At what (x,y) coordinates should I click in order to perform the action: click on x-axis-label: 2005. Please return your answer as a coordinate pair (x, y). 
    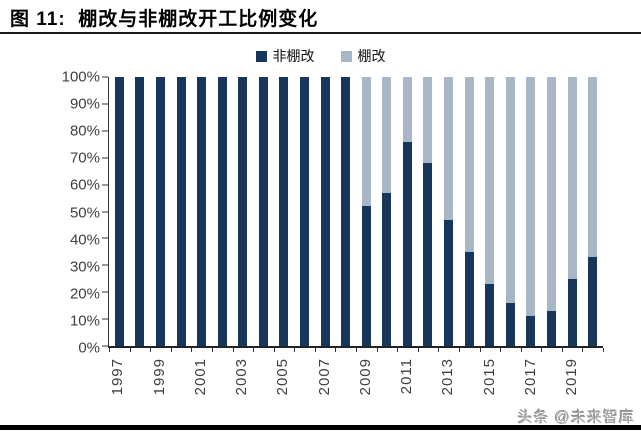
    Looking at the image, I should click on (283, 377).